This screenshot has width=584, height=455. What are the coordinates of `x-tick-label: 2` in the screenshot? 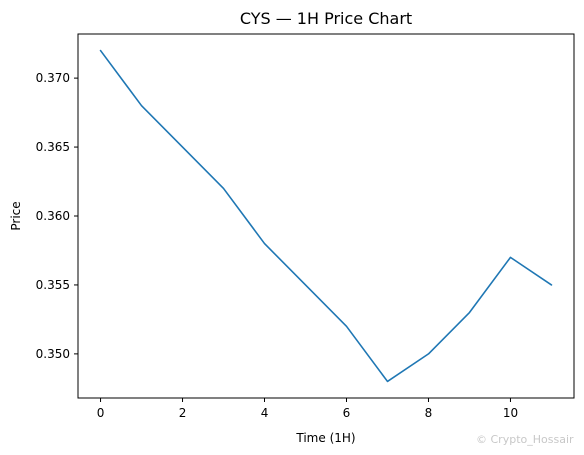 It's located at (183, 413).